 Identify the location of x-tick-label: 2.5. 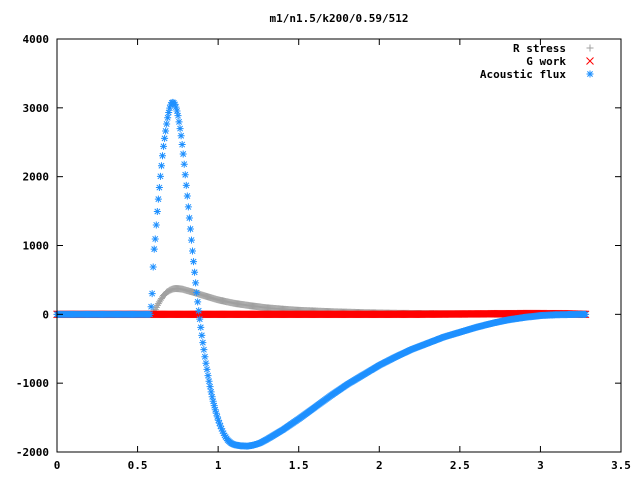
(460, 465).